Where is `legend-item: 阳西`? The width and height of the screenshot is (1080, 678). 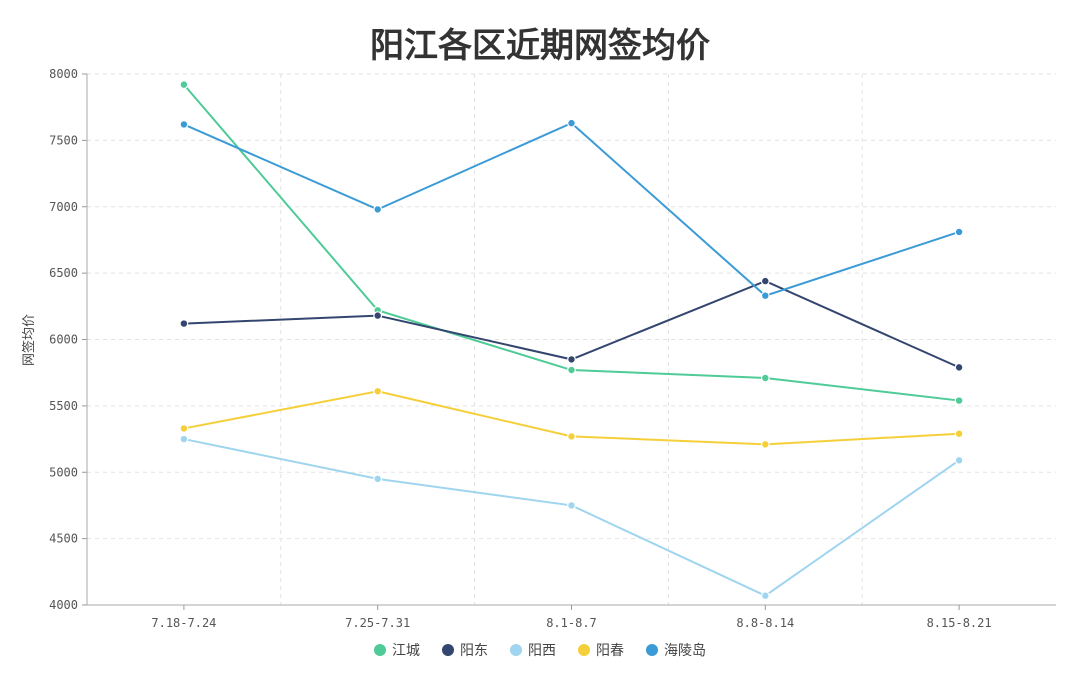 legend-item: 阳西 is located at coordinates (533, 650).